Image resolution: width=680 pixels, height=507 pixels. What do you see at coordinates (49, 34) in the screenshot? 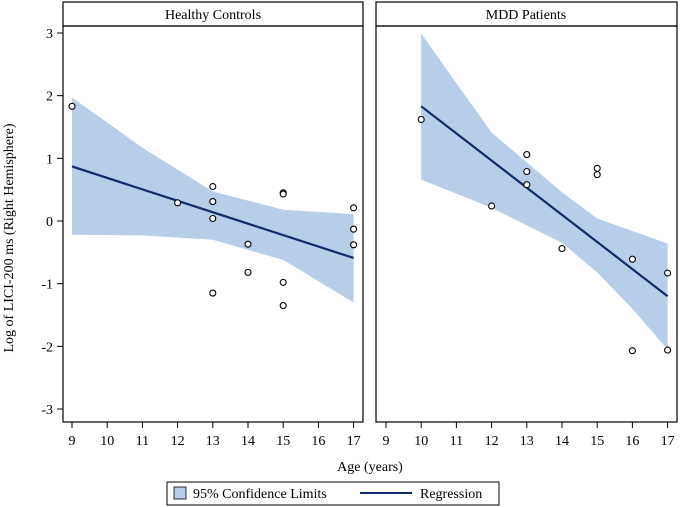
I see `y-tick-label: 3` at bounding box center [49, 34].